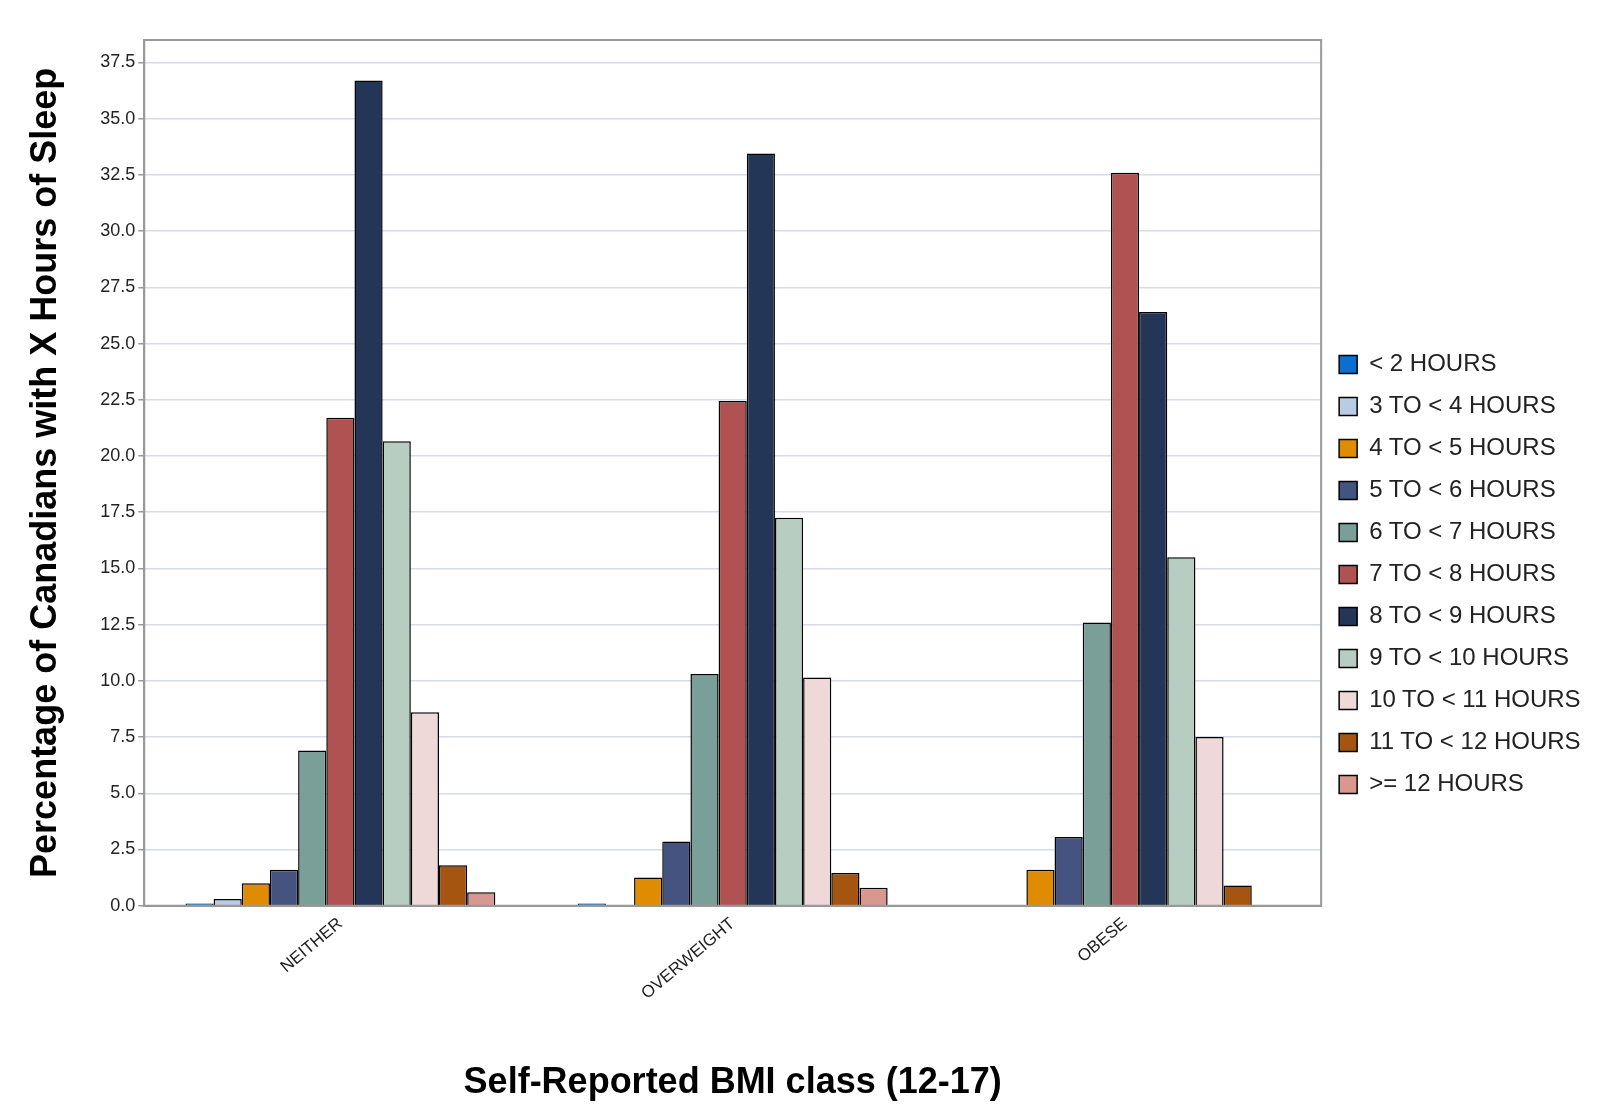 This screenshot has height=1119, width=1601. Describe the element at coordinates (732, 1081) in the screenshot. I see `x-axis-title: Self-Reported BMI class (12-17)` at that location.